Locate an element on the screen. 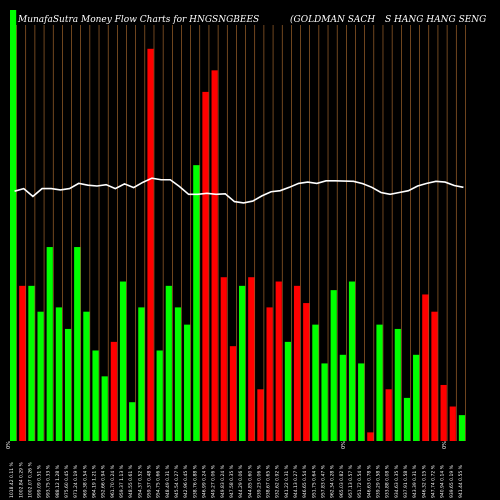 The width and height of the screenshot is (500, 500). x-tick-label: 988.12 1.28 % is located at coordinates (58, 481).